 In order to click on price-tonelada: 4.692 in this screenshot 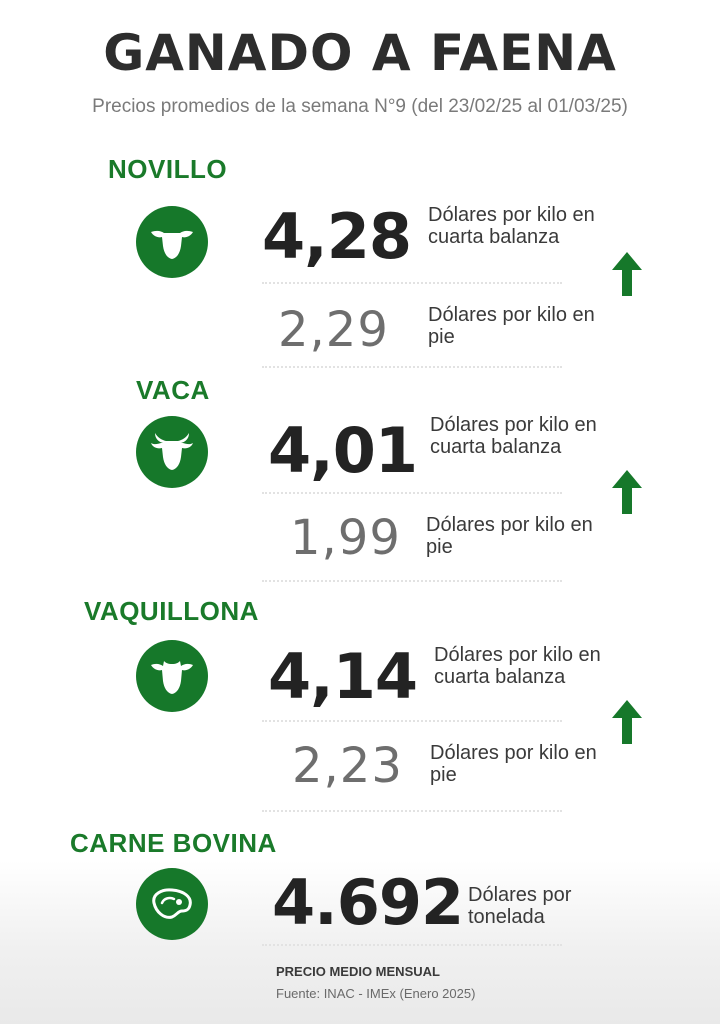, I will do `click(368, 902)`.